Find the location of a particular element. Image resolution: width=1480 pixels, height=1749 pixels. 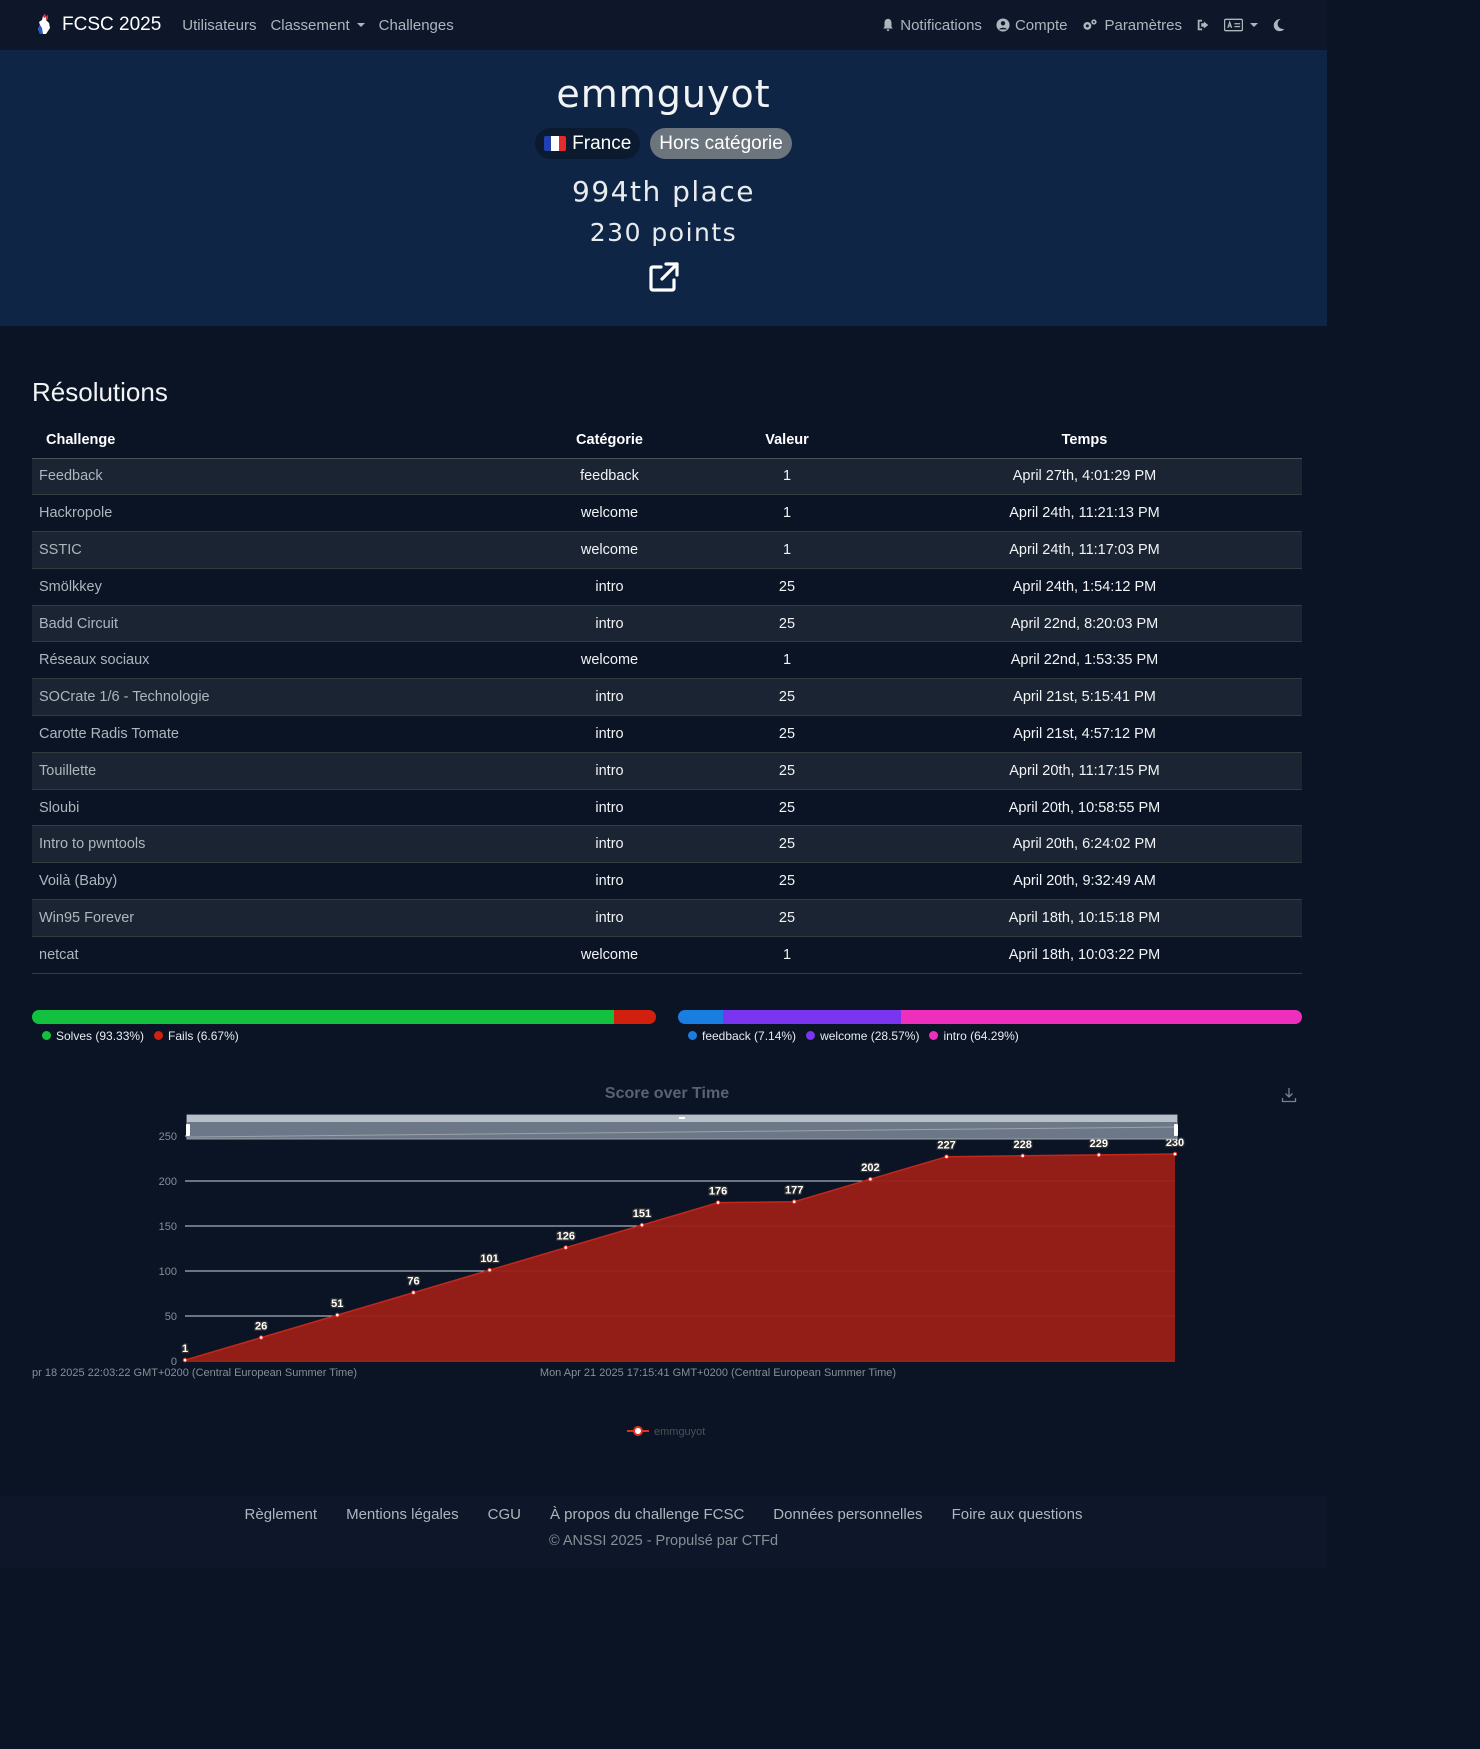

solve-ratio-legend-label: Fails (6.67%) is located at coordinates (203, 1035).